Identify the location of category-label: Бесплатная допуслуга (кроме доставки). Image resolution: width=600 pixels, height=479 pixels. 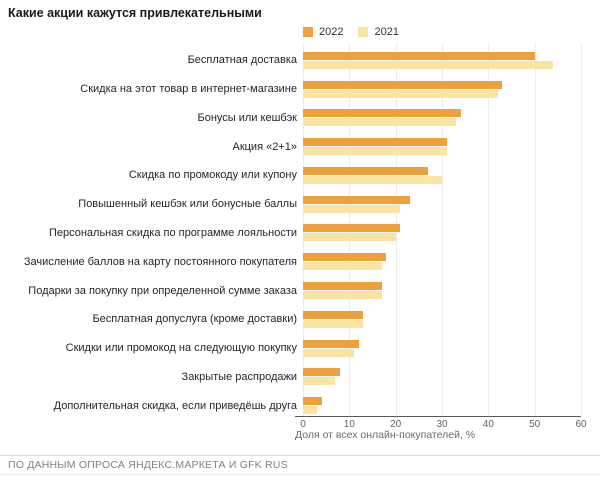
(194, 319).